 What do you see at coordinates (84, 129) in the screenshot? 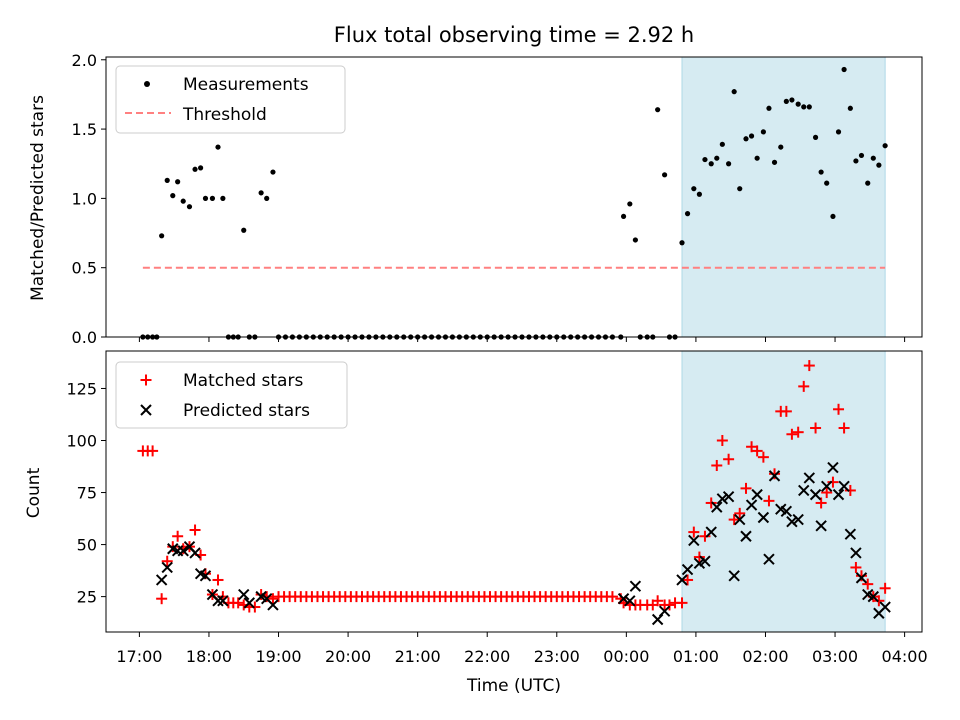
I see `y-tick-label: 1.5` at bounding box center [84, 129].